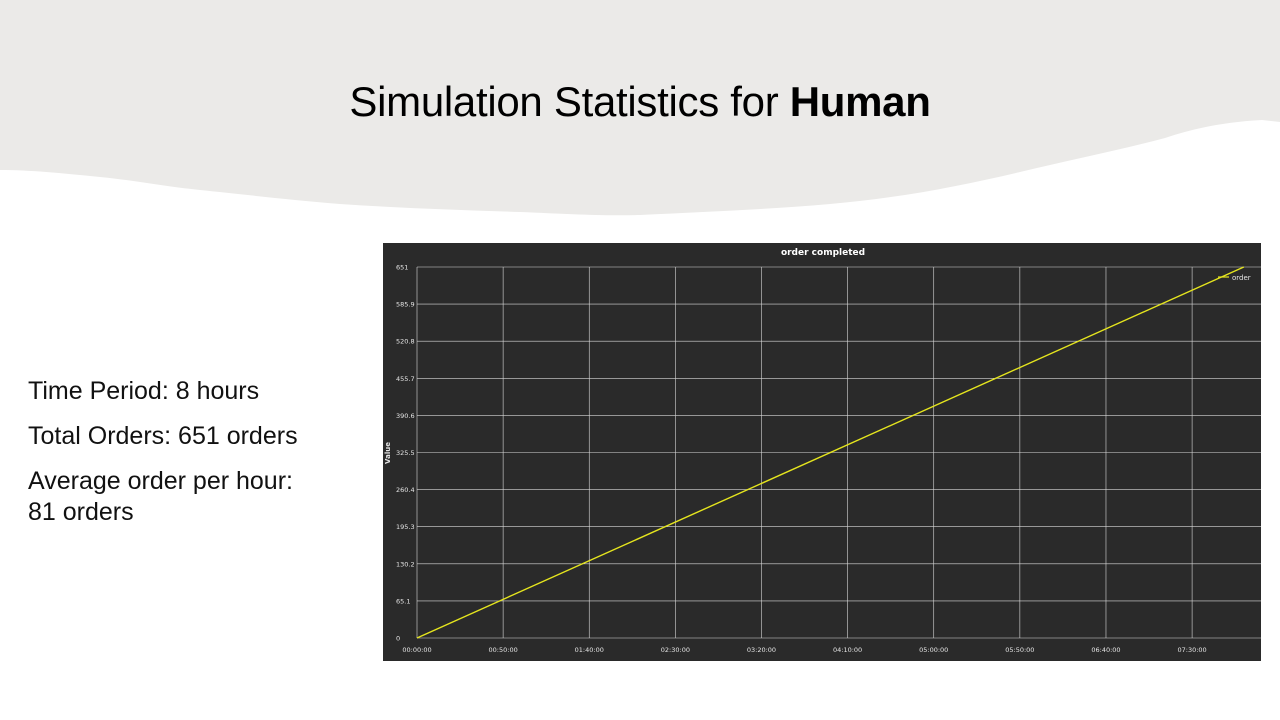 This screenshot has width=1280, height=720. I want to click on average-orders-text: Average order per hour: 81 orders, so click(193, 497).